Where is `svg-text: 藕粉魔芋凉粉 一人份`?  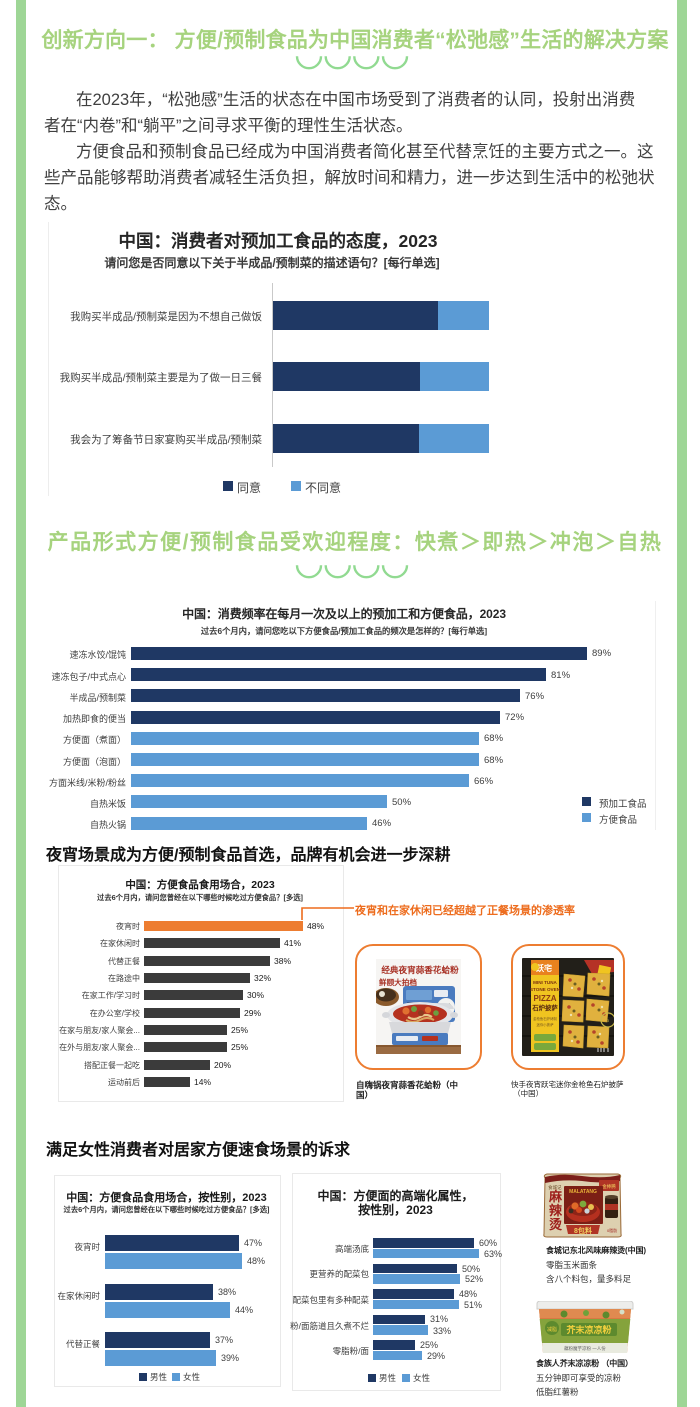 svg-text: 藕粉魔芋凉粉 一人份 is located at coordinates (585, 1348).